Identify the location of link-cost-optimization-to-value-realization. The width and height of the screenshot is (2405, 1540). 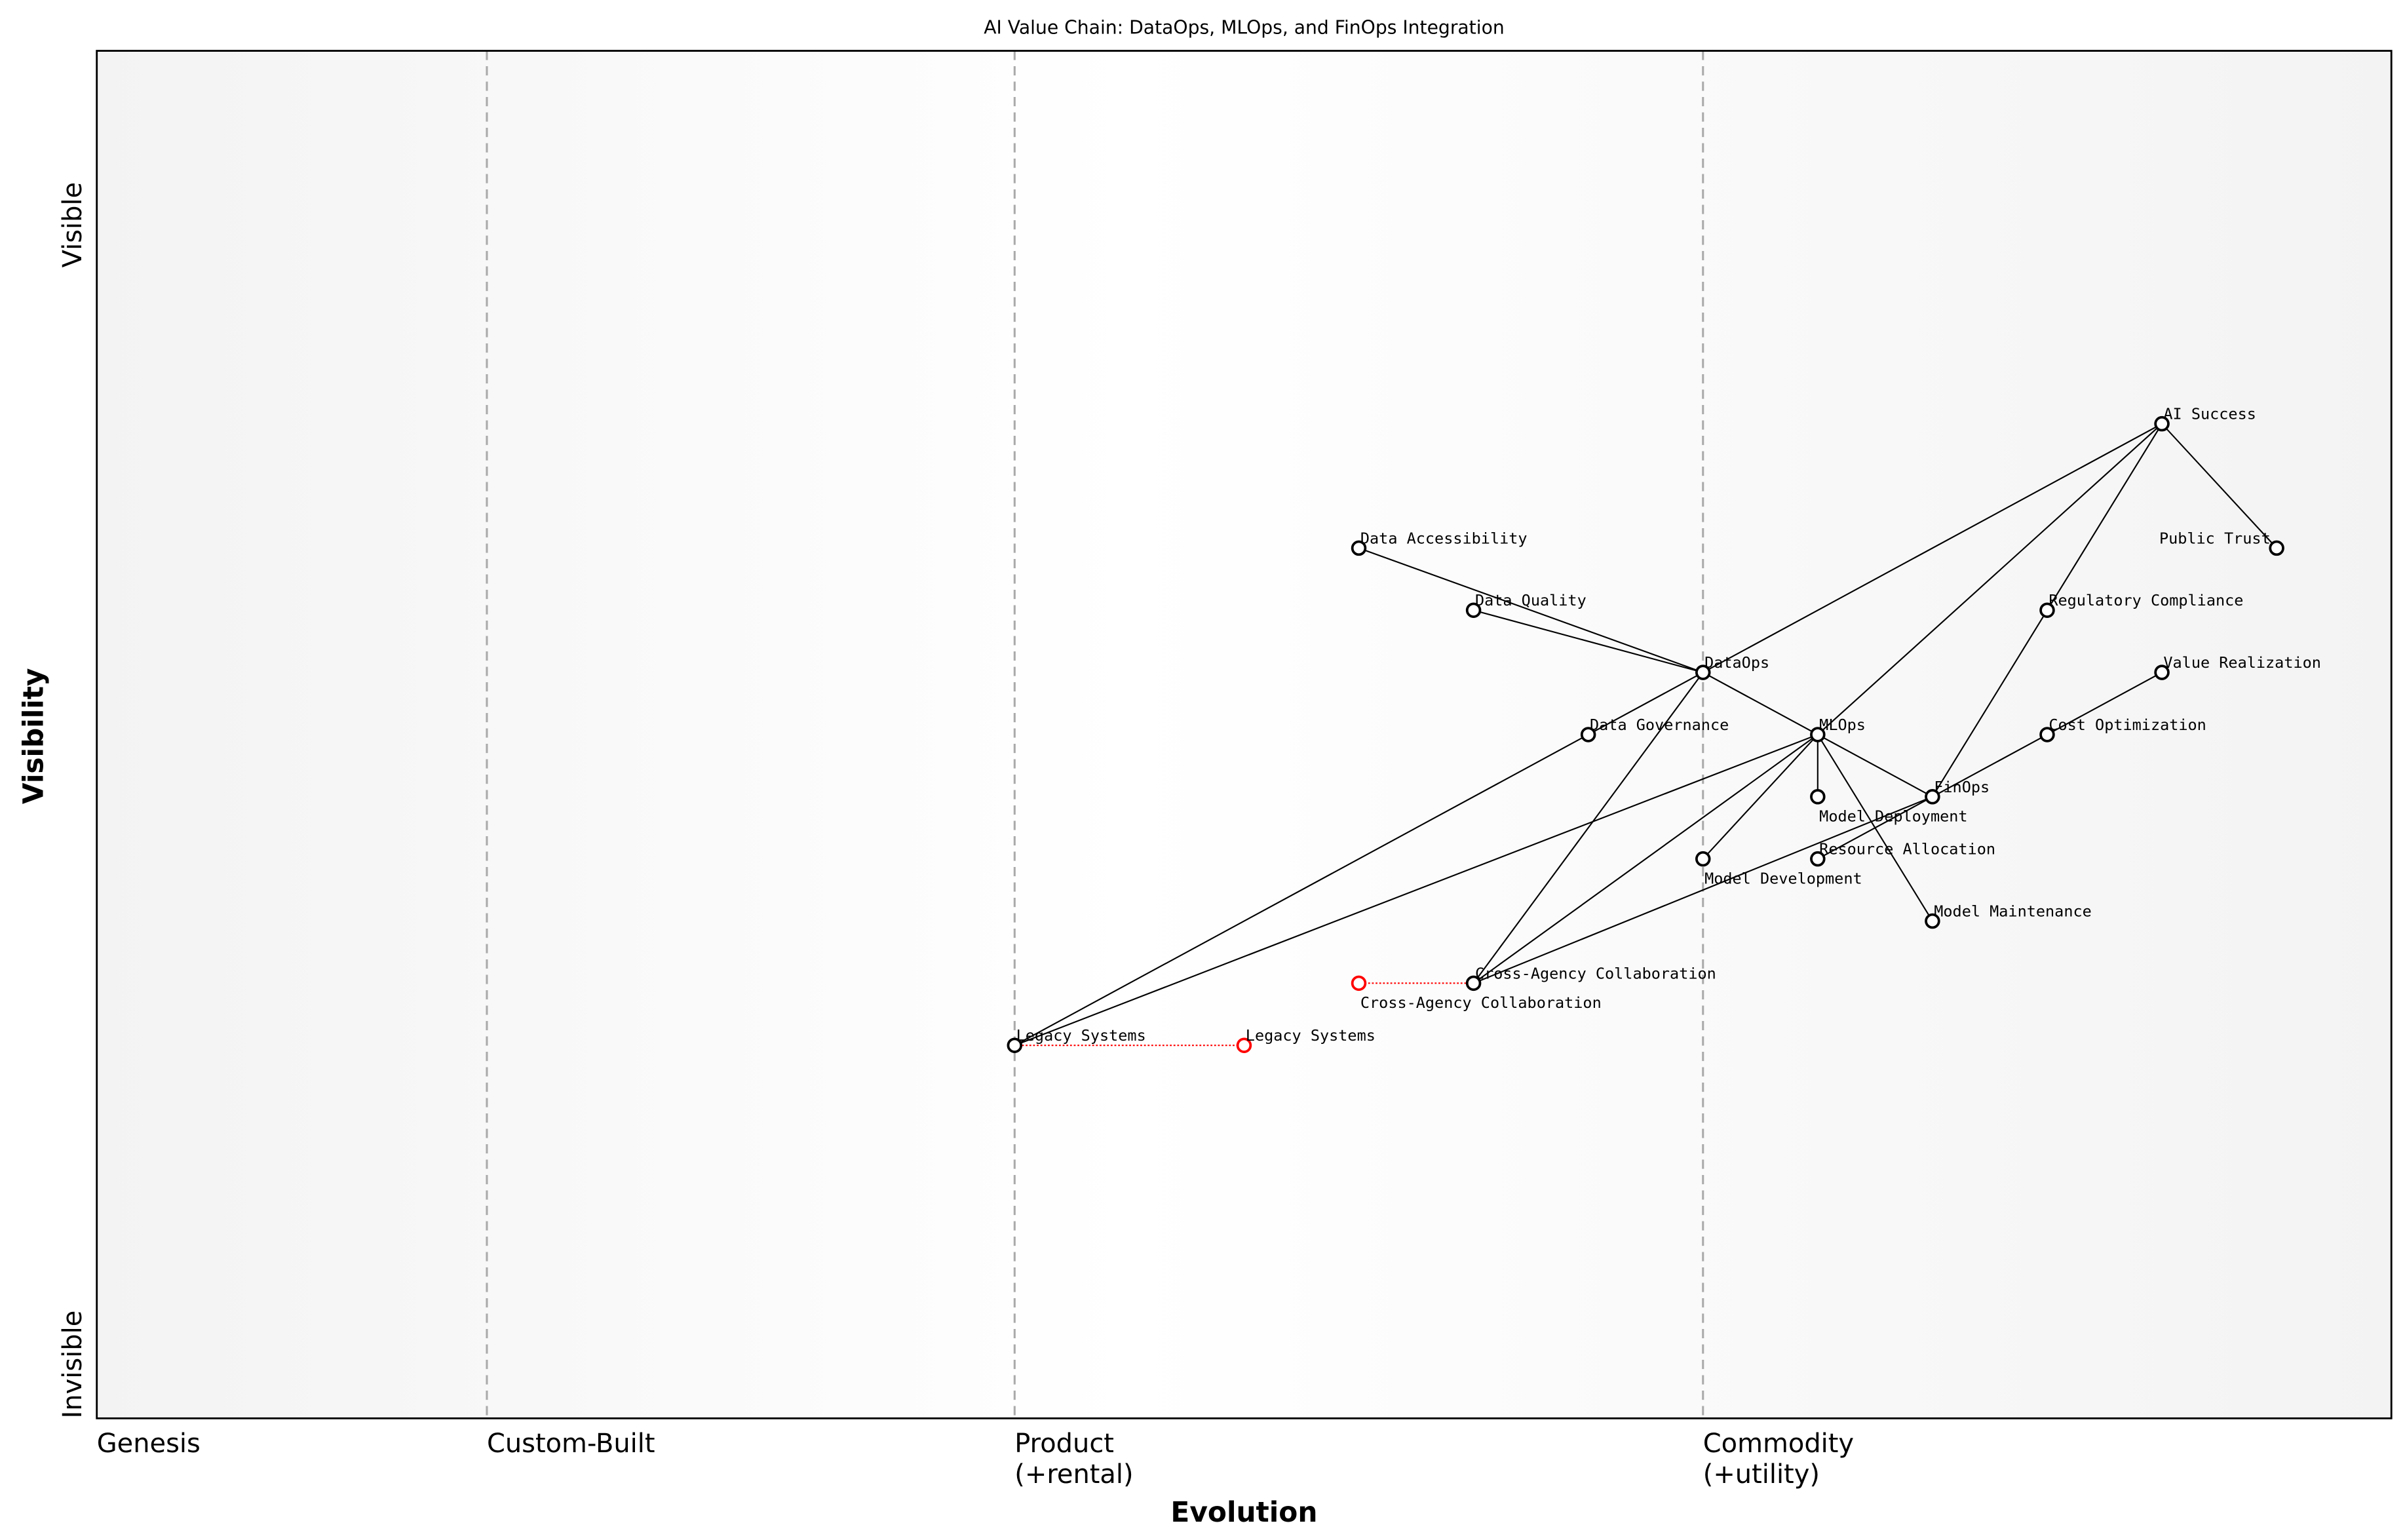
(2105, 703).